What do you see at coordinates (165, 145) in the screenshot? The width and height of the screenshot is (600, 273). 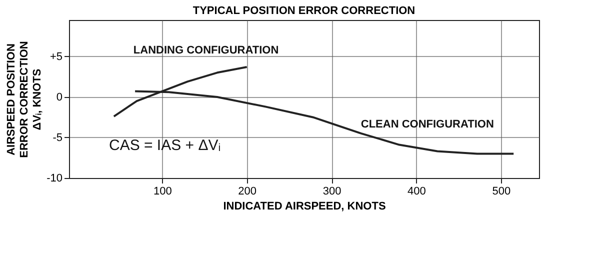 I see `annotation: CAS = IAS + ΔVᵢ` at bounding box center [165, 145].